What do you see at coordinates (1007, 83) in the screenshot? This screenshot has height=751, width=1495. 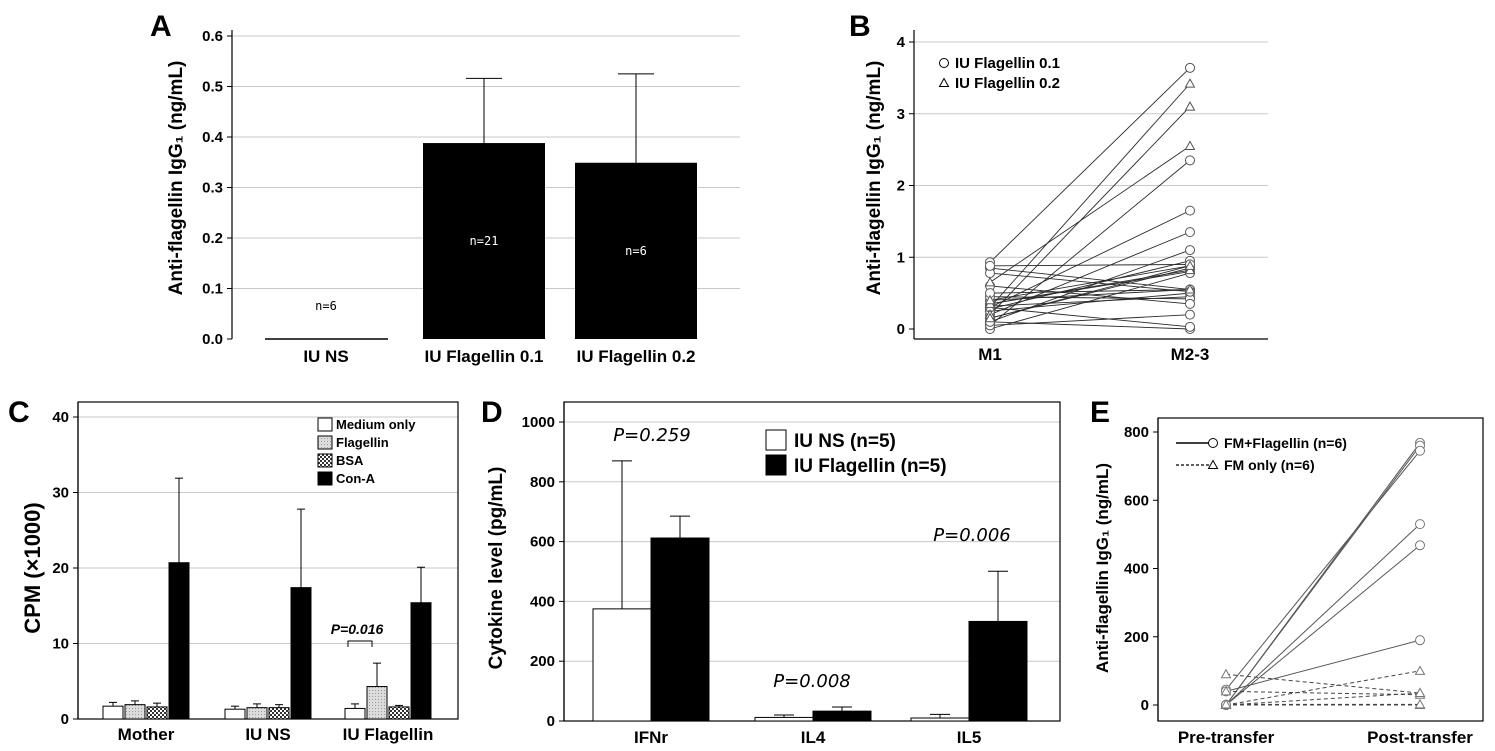 I see `panel-b-legend-label: IU Flagellin 0.2` at bounding box center [1007, 83].